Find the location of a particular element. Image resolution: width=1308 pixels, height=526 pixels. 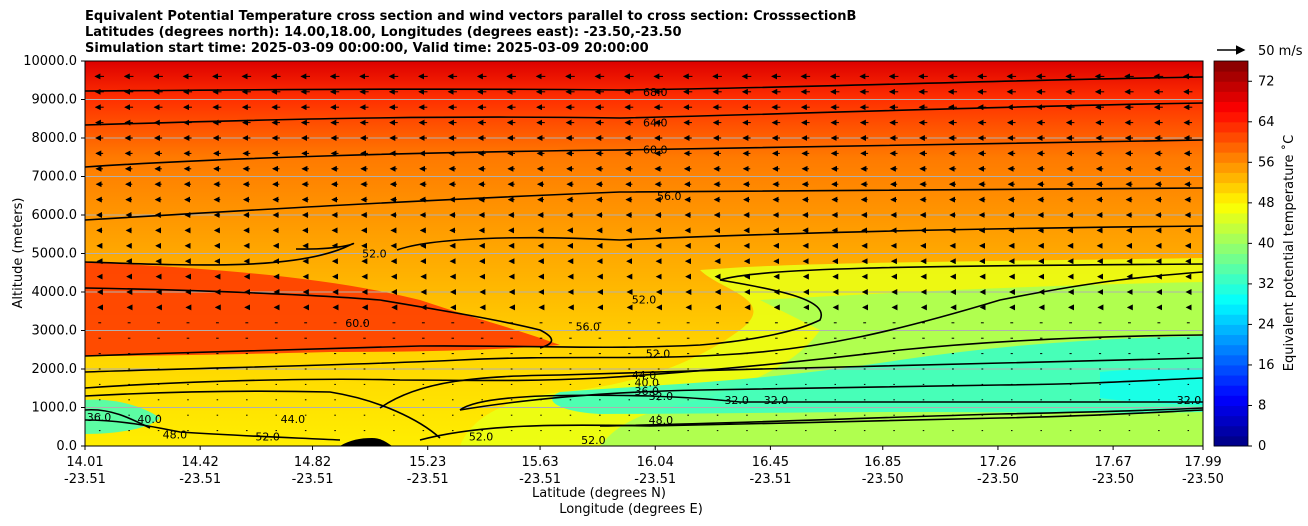

field-cyan-layer is located at coordinates (877, 375).